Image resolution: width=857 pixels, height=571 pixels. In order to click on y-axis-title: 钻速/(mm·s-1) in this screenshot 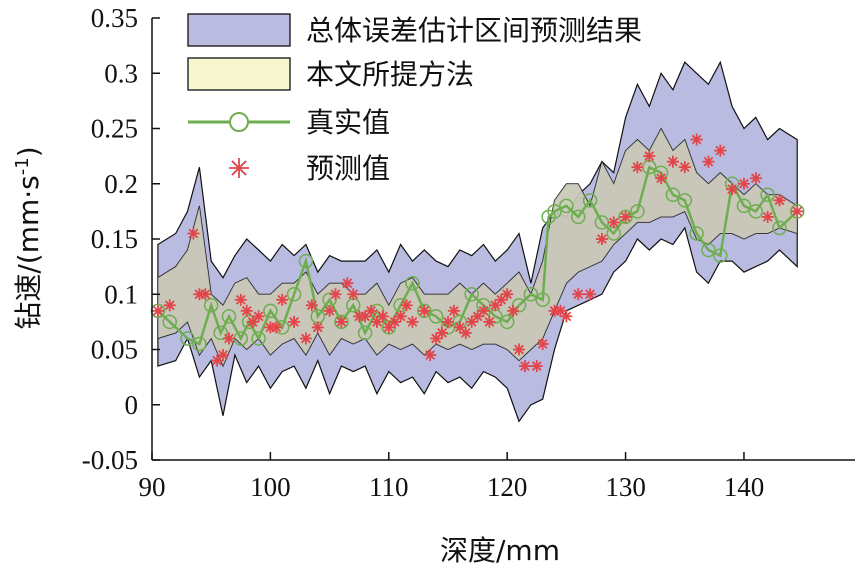, I will do `click(28, 237)`.